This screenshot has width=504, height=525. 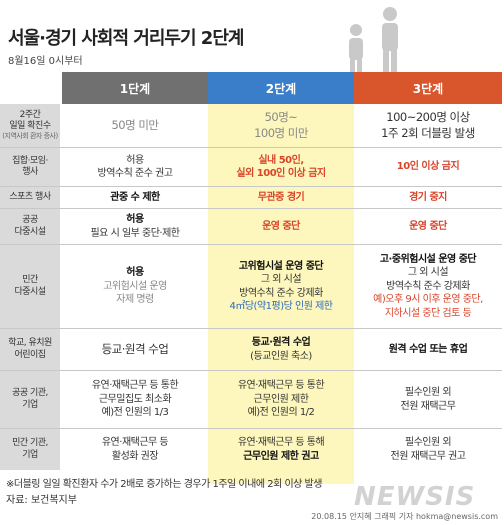 I want to click on cell-cases-stage1: 50명 미만, so click(x=135, y=124).